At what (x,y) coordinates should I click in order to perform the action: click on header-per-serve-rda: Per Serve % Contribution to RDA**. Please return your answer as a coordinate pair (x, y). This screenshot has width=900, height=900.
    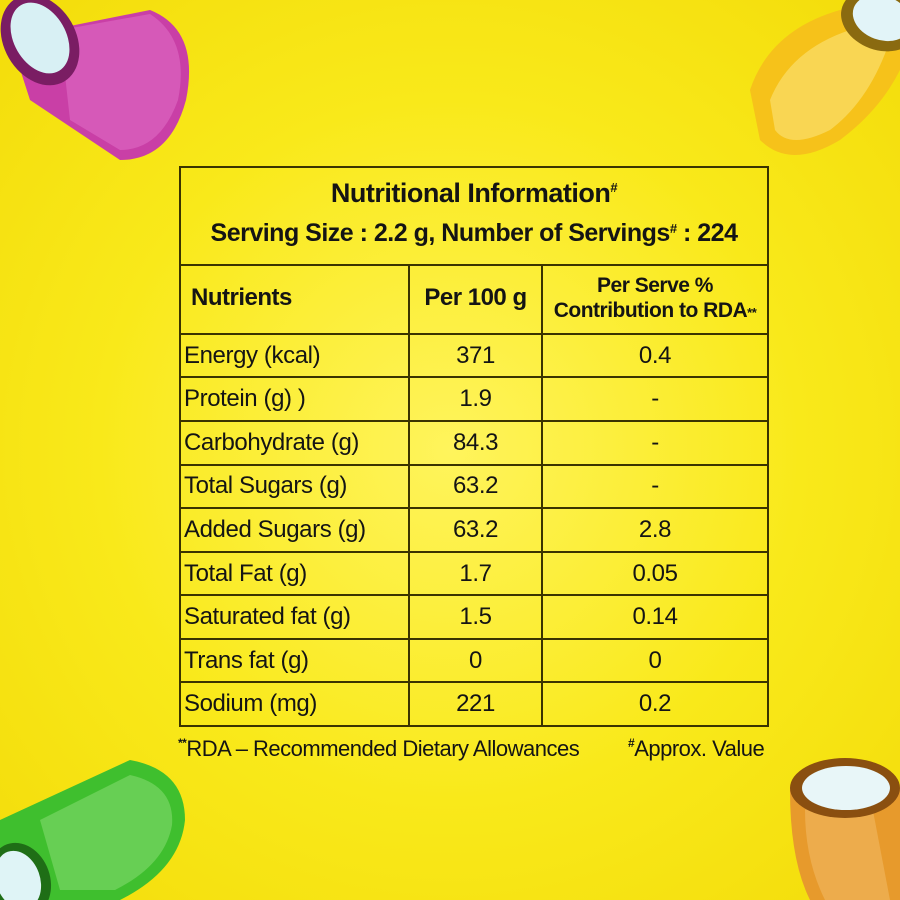
    Looking at the image, I should click on (654, 299).